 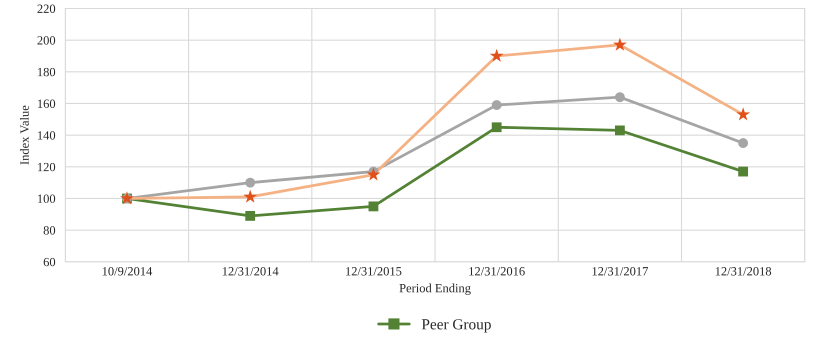 What do you see at coordinates (127, 271) in the screenshot?
I see `x-tick-label: 10/9/2014` at bounding box center [127, 271].